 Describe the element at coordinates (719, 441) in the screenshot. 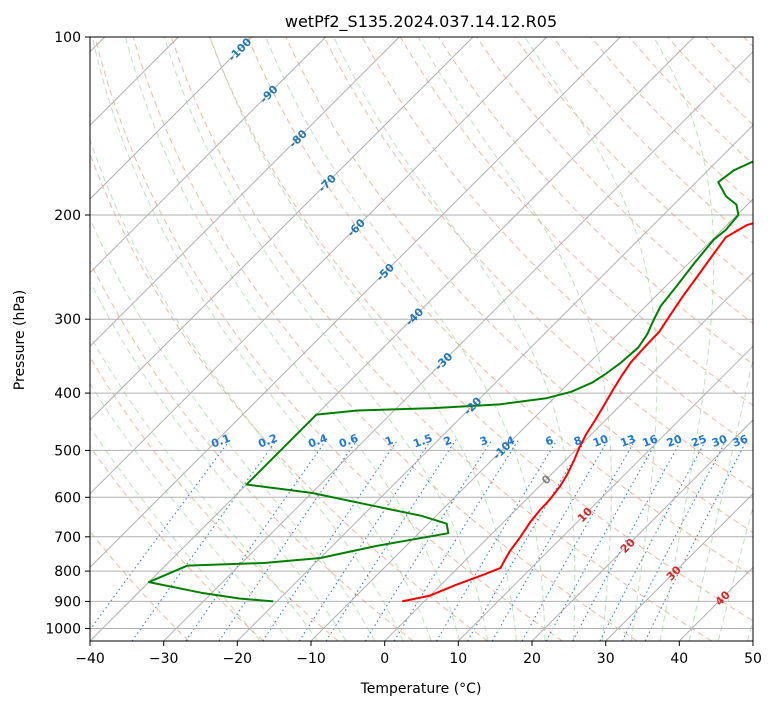

I see `mixing-ratio-label: 30` at that location.